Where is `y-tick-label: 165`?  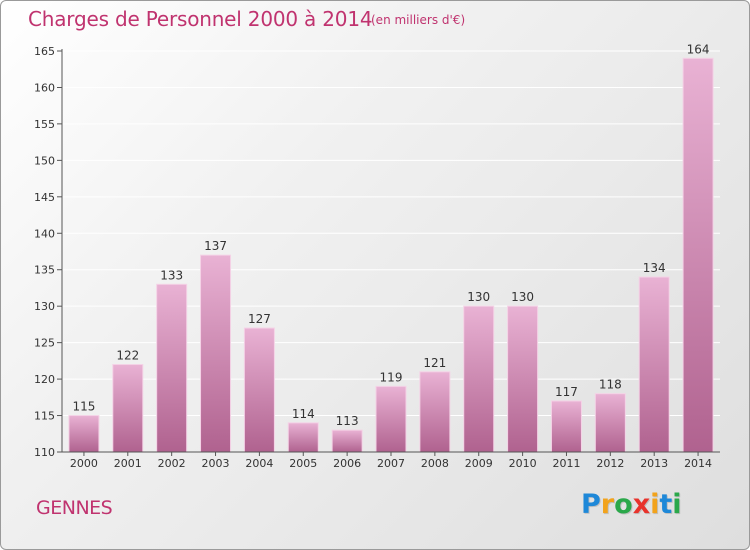 y-tick-label: 165 is located at coordinates (44, 51).